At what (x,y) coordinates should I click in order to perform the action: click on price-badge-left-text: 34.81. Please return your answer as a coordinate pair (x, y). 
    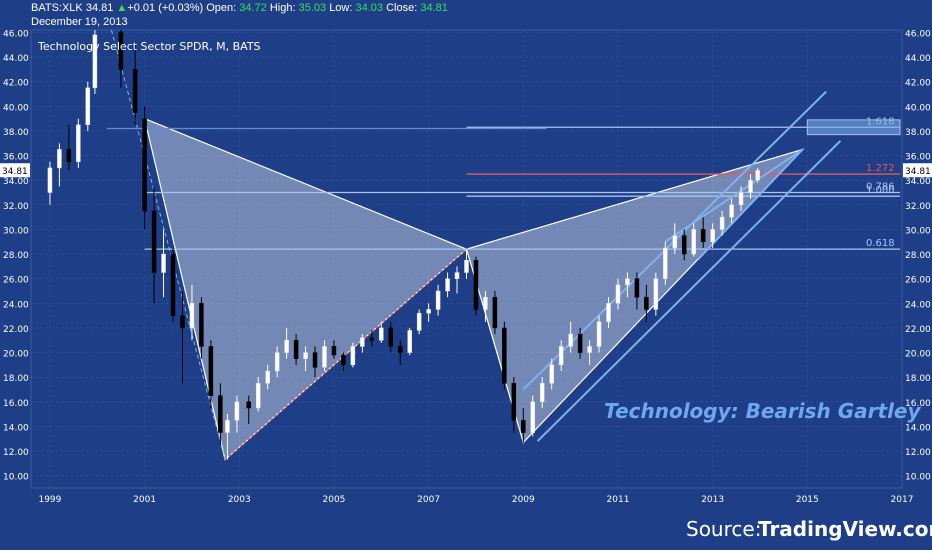
    Looking at the image, I should click on (15, 172).